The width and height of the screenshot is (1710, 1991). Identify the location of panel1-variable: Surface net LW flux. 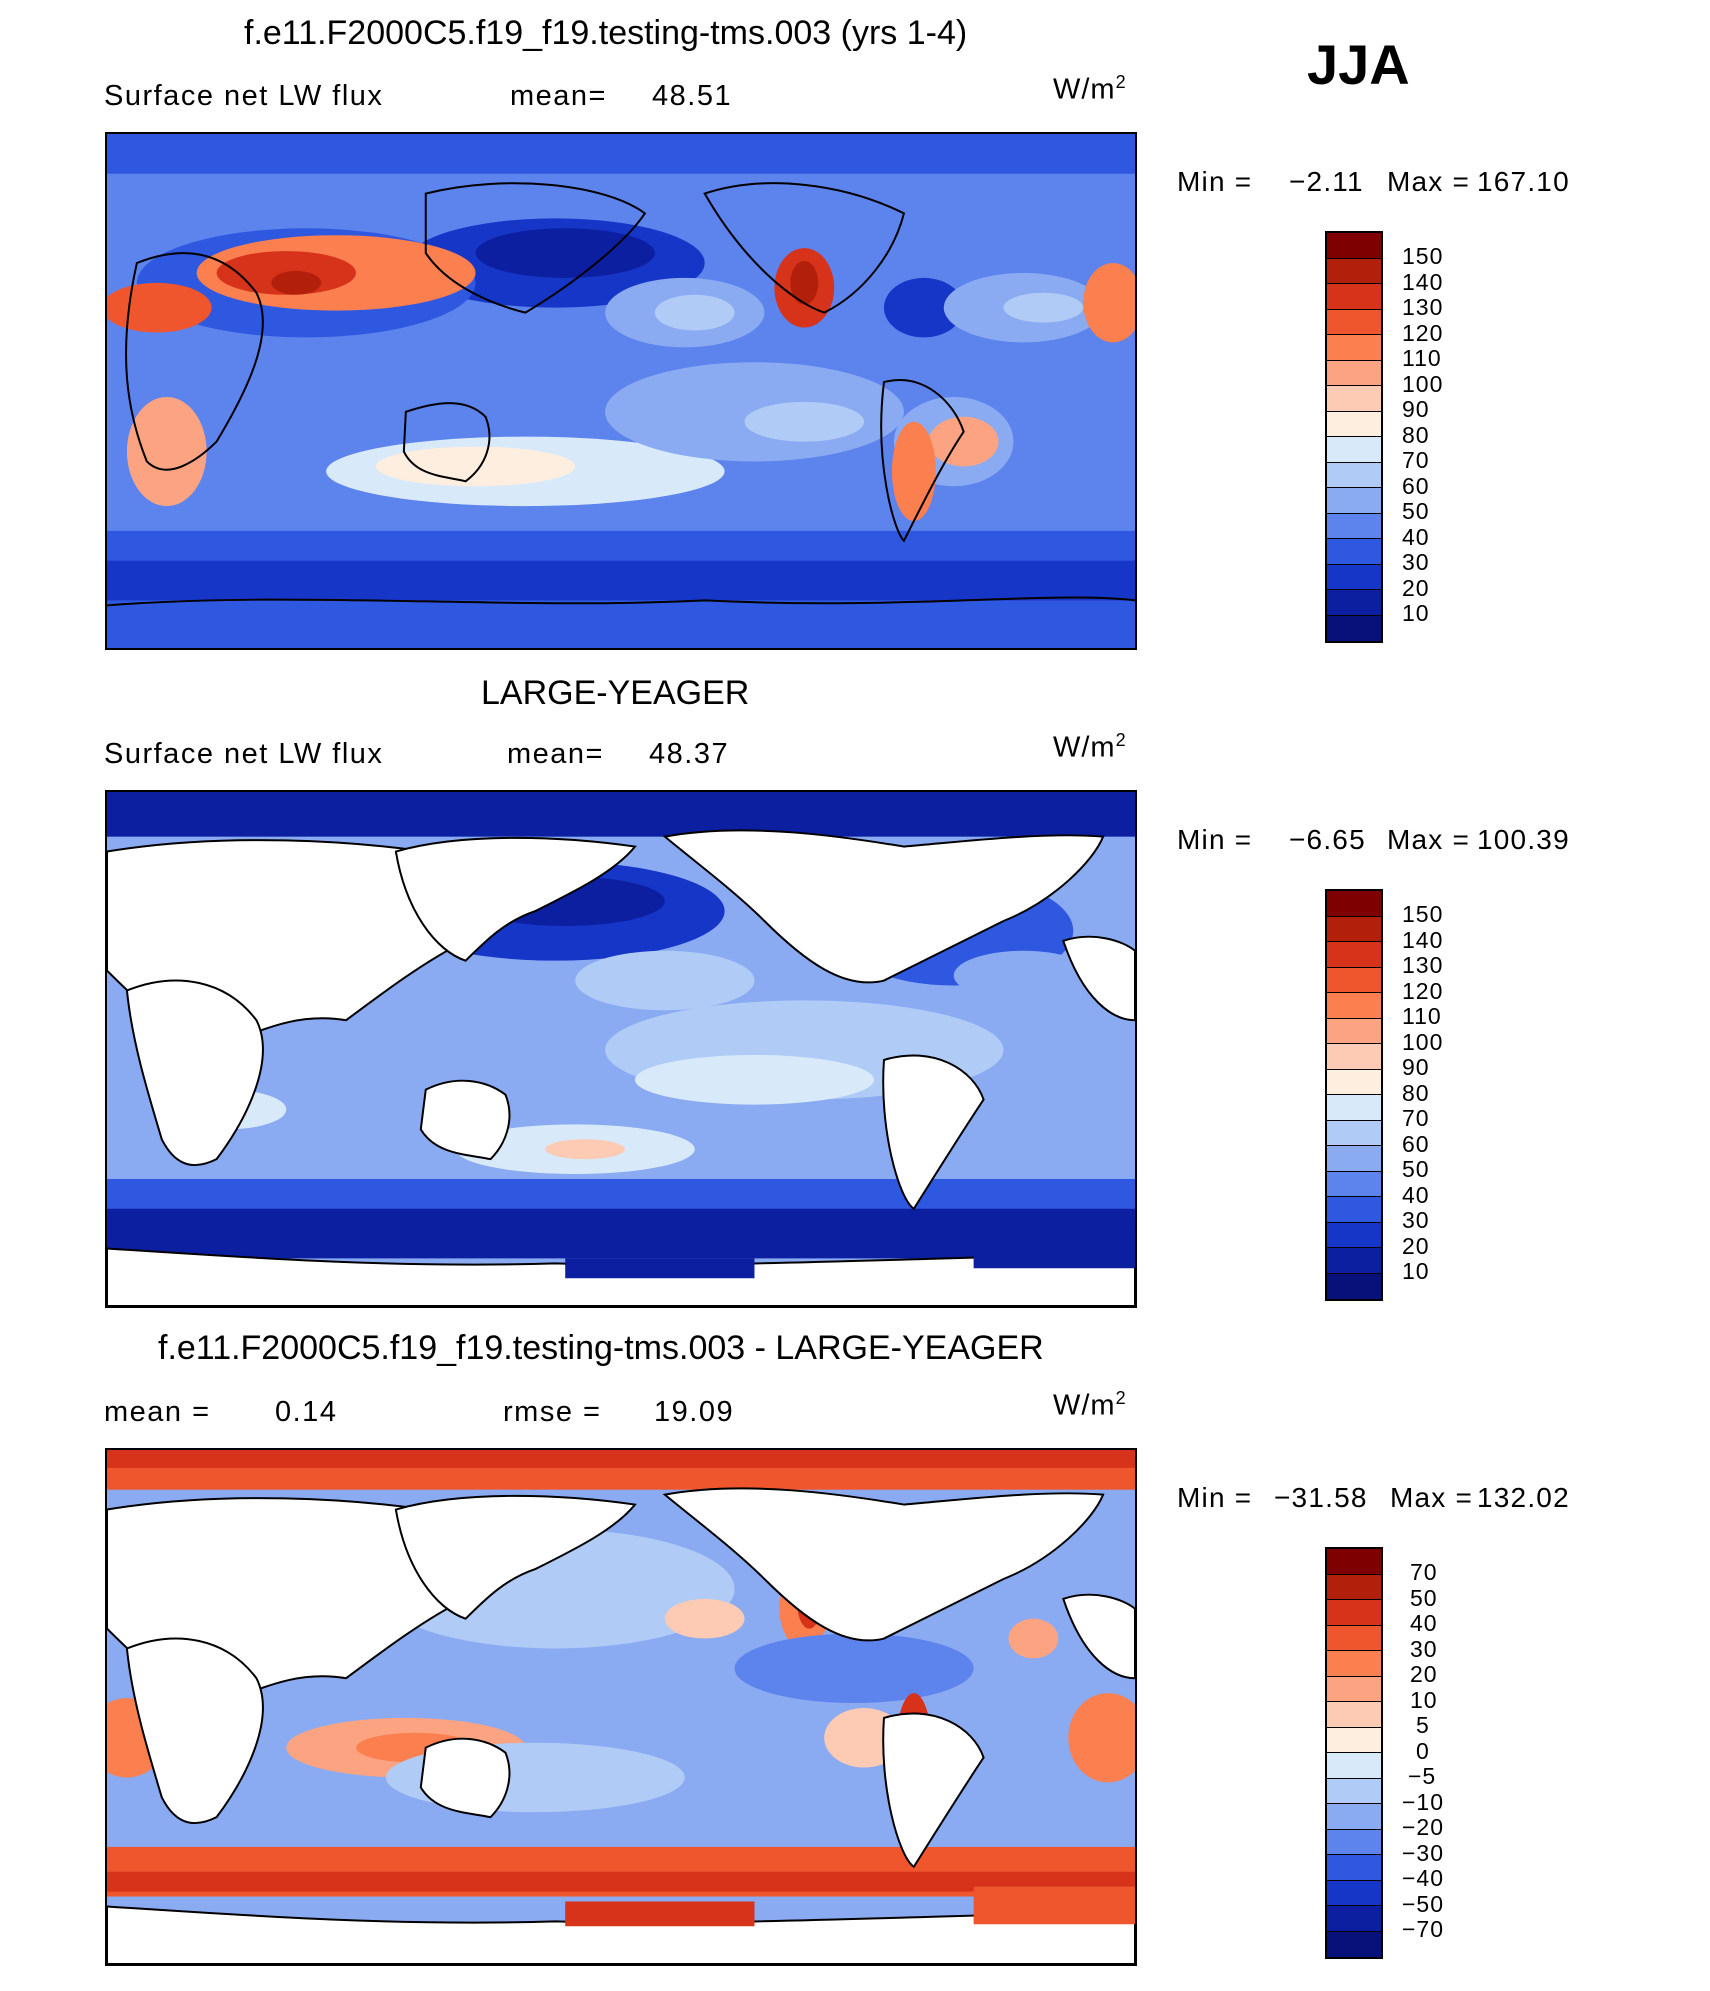
(244, 96).